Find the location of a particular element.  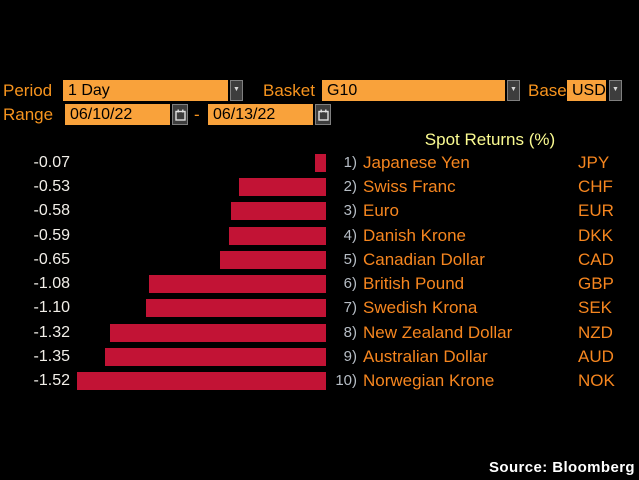

row-rank: 4) is located at coordinates (350, 235).